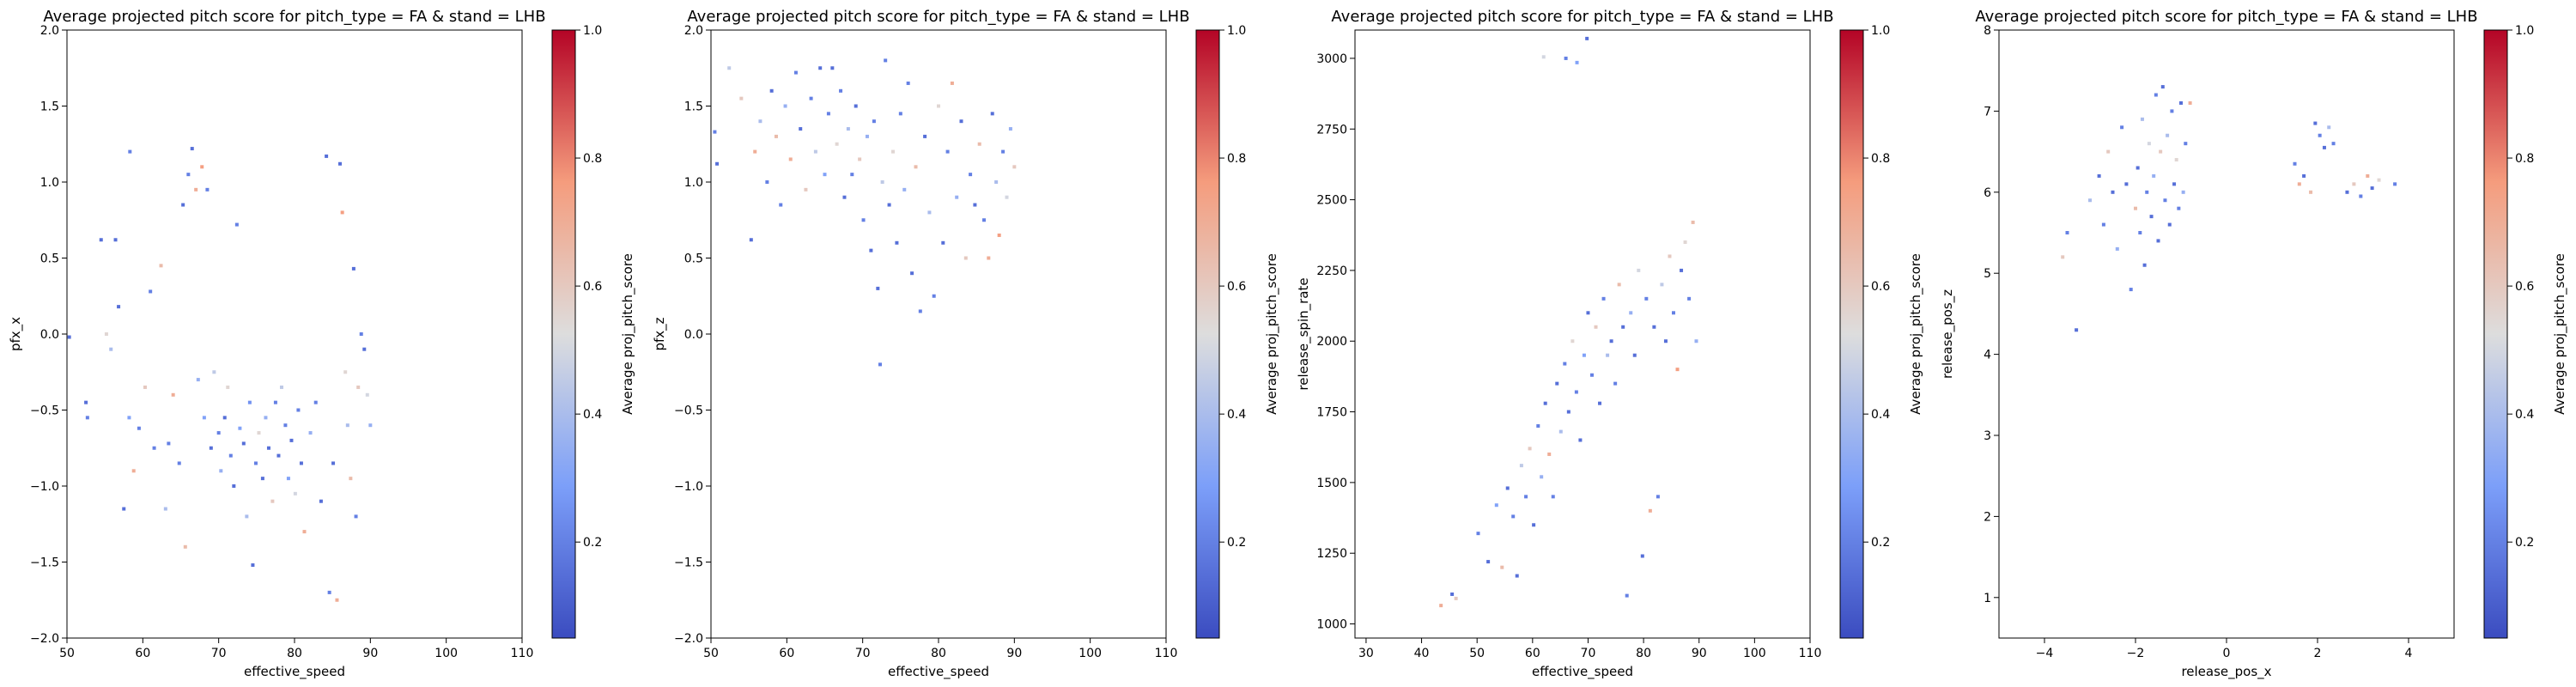  Describe the element at coordinates (1166, 653) in the screenshot. I see `x-tick-label: 110` at that location.